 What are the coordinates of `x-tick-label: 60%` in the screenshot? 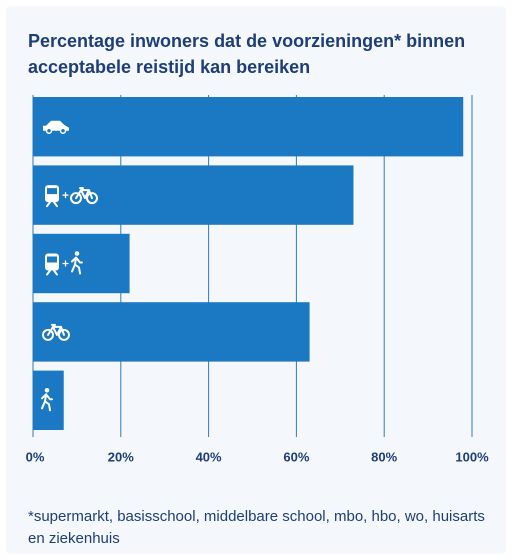 It's located at (296, 456).